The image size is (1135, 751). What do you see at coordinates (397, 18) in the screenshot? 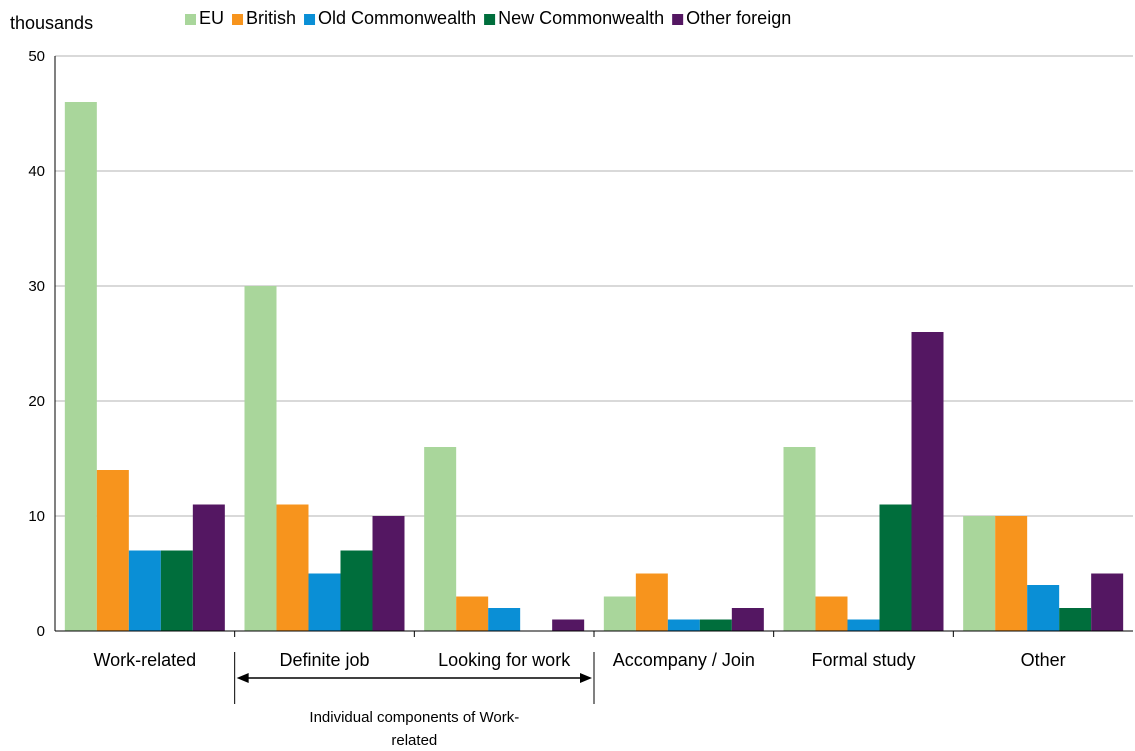
I see `legend-label: Old Commonwealth` at bounding box center [397, 18].